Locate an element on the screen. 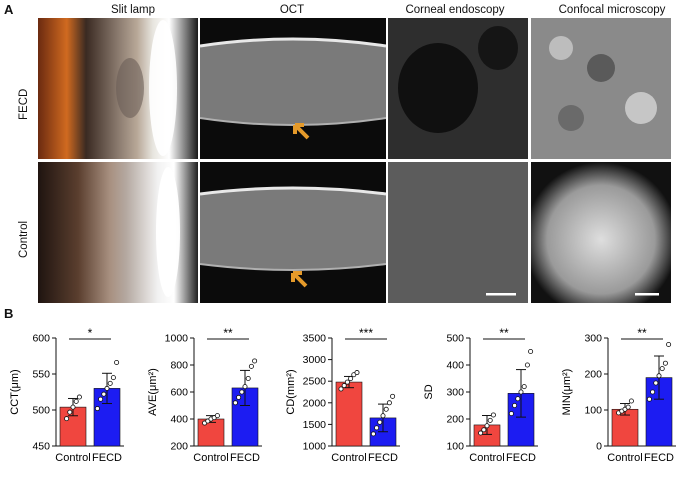 This screenshot has height=490, width=685. confocal-control-image is located at coordinates (601, 232).